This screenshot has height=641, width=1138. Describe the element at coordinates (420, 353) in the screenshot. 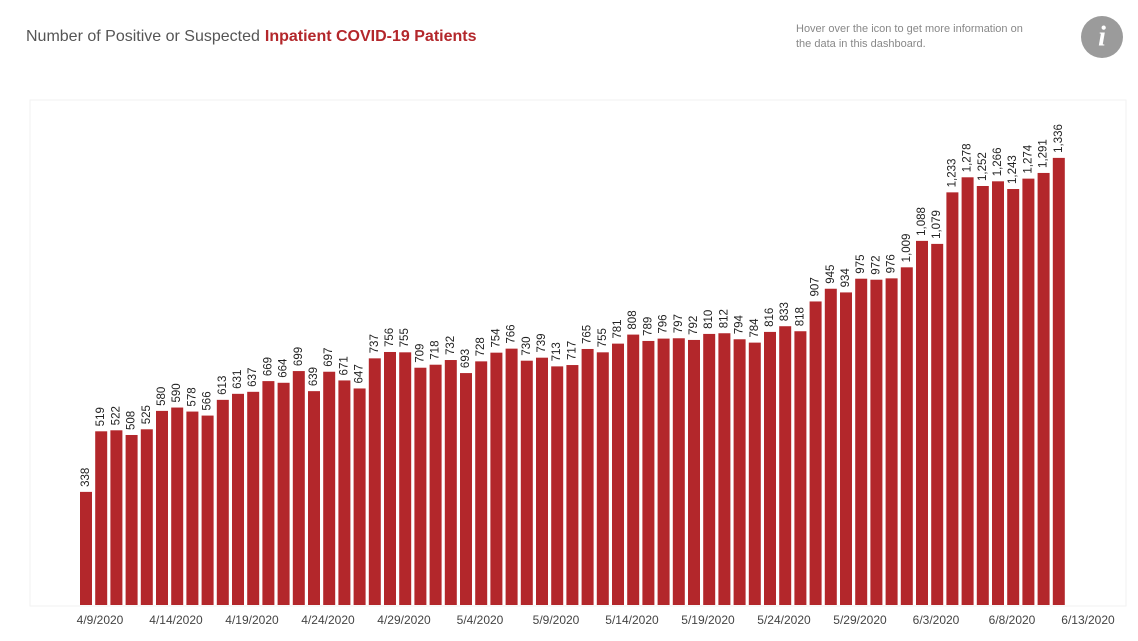

I see `value-label: 709` at that location.